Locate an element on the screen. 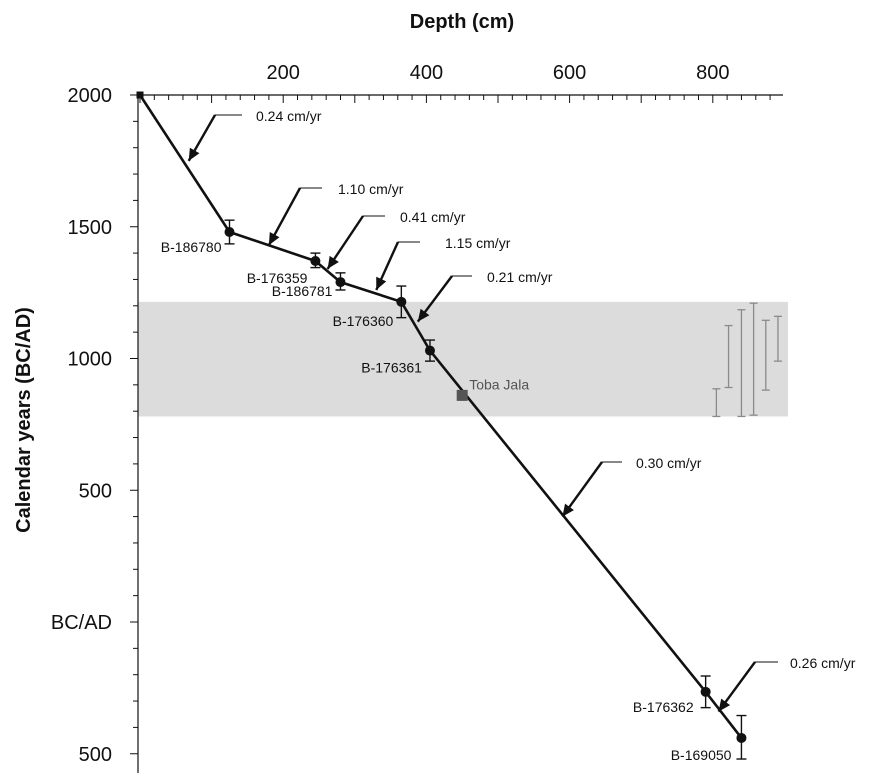  sample-label: B-186780 is located at coordinates (191, 247).